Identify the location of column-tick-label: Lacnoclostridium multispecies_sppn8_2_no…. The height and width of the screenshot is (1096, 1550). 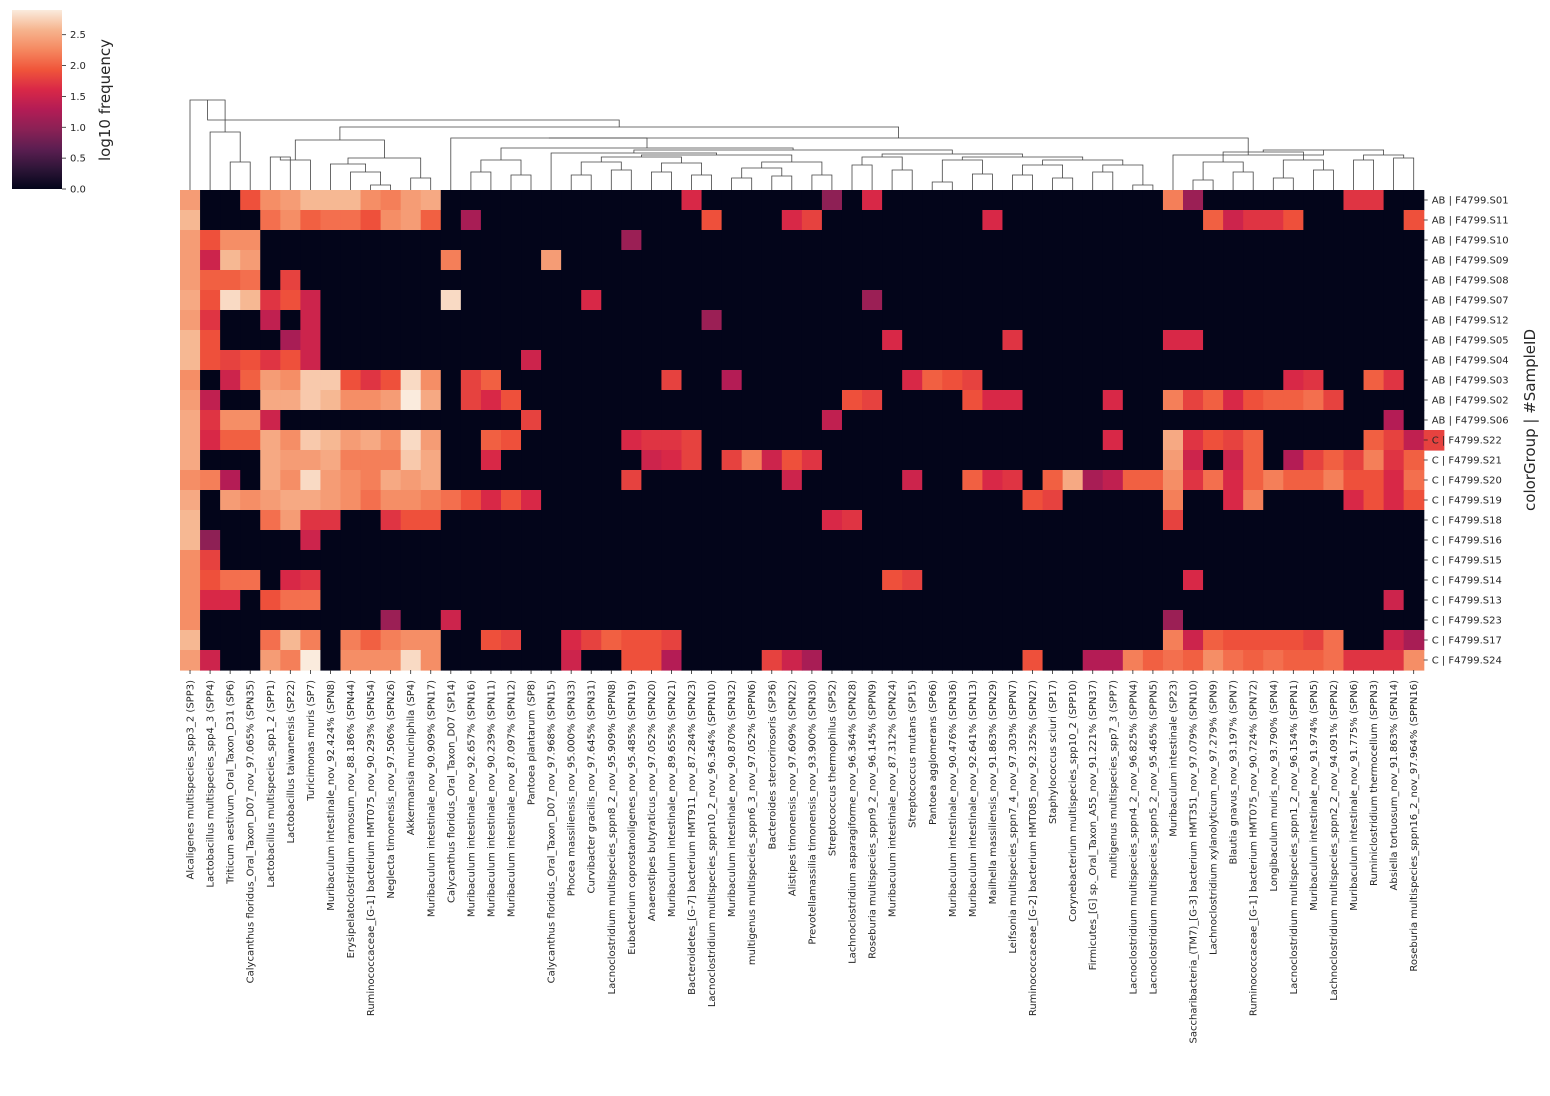
(612, 837).